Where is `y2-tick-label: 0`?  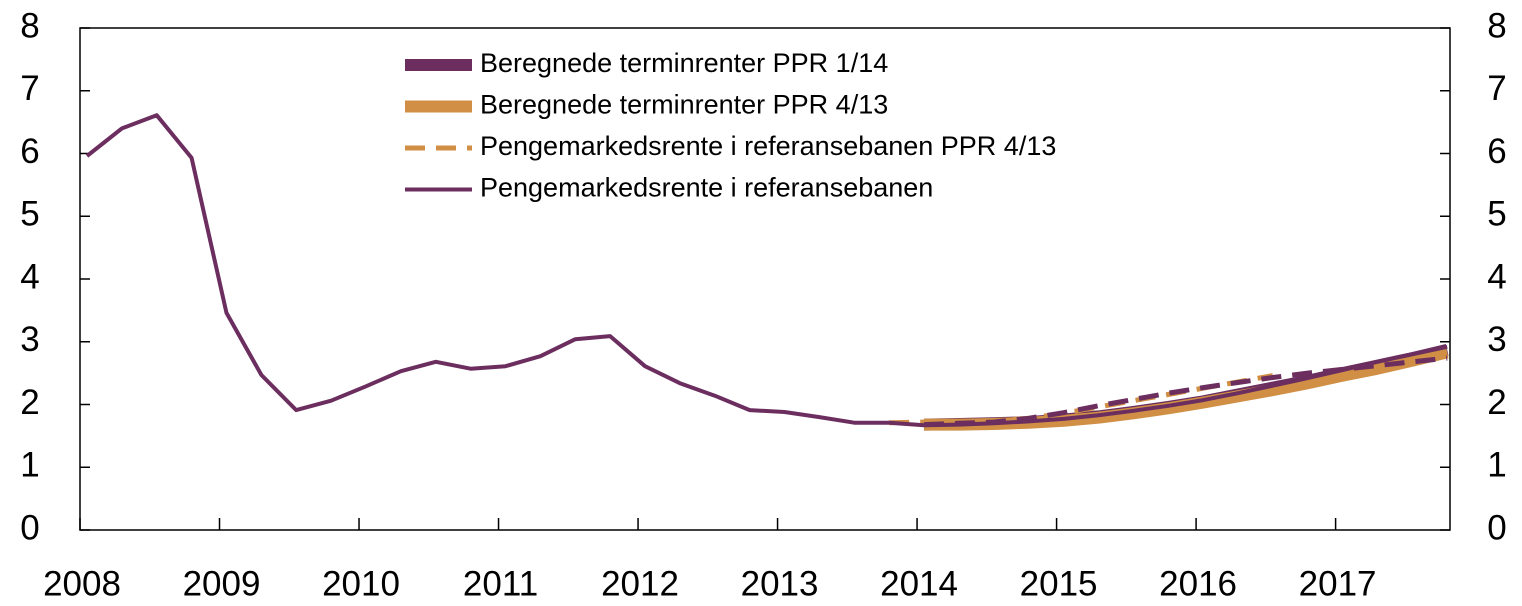
y2-tick-label: 0 is located at coordinates (1496, 527).